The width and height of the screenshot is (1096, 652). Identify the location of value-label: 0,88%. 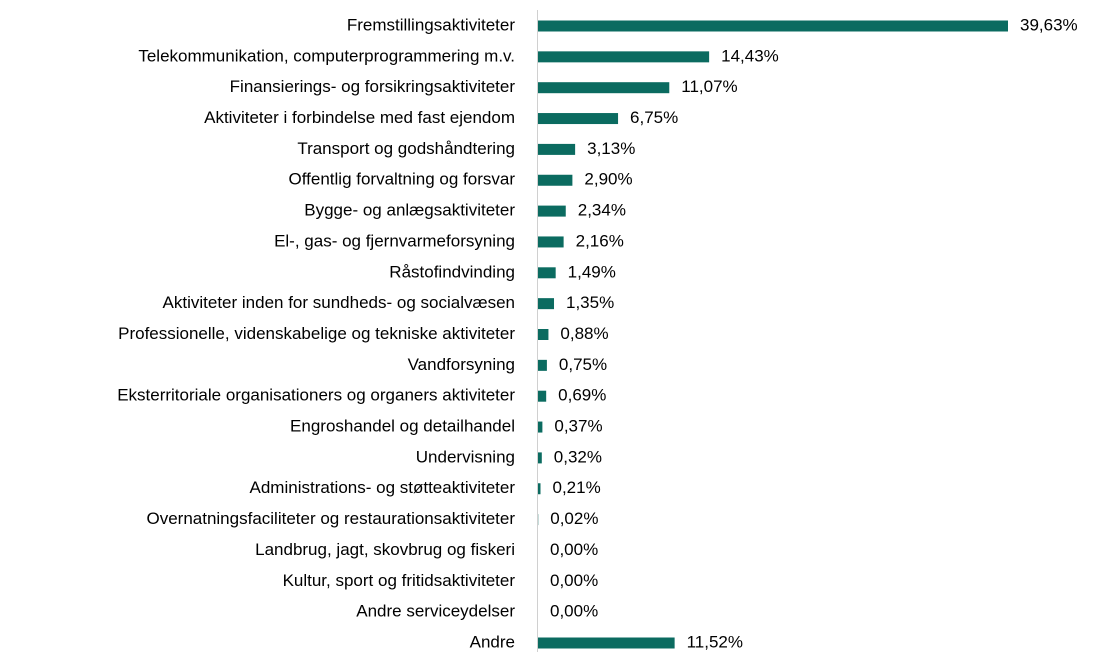
(584, 333).